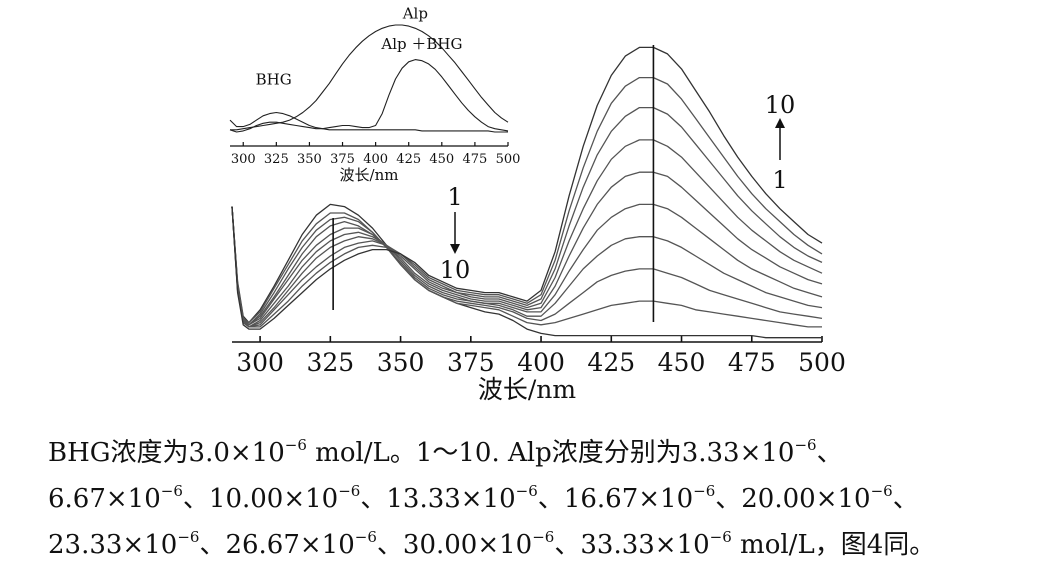  I want to click on caption-text: 16.67×10, so click(628, 499).